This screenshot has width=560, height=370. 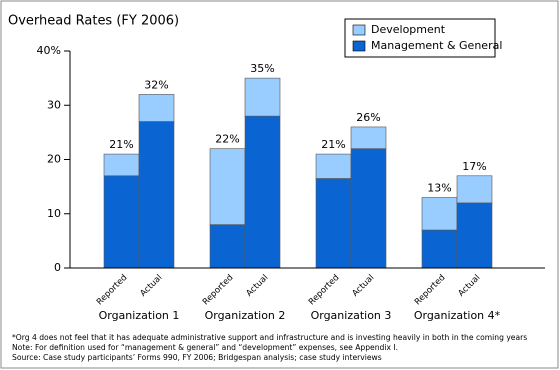 I want to click on total-label: 22%, so click(x=227, y=139).